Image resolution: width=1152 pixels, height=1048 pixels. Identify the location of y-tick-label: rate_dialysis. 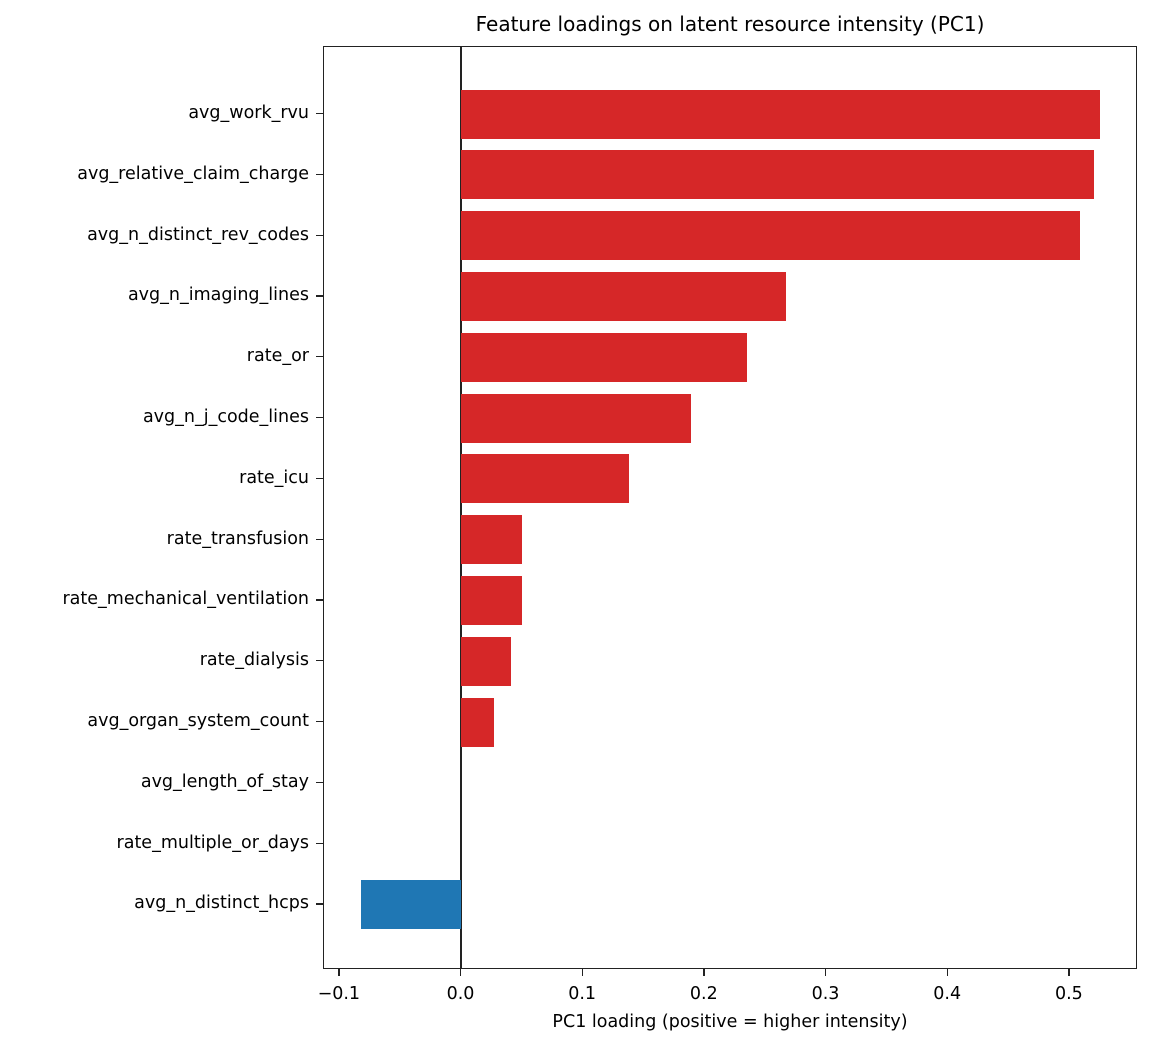
(254, 660).